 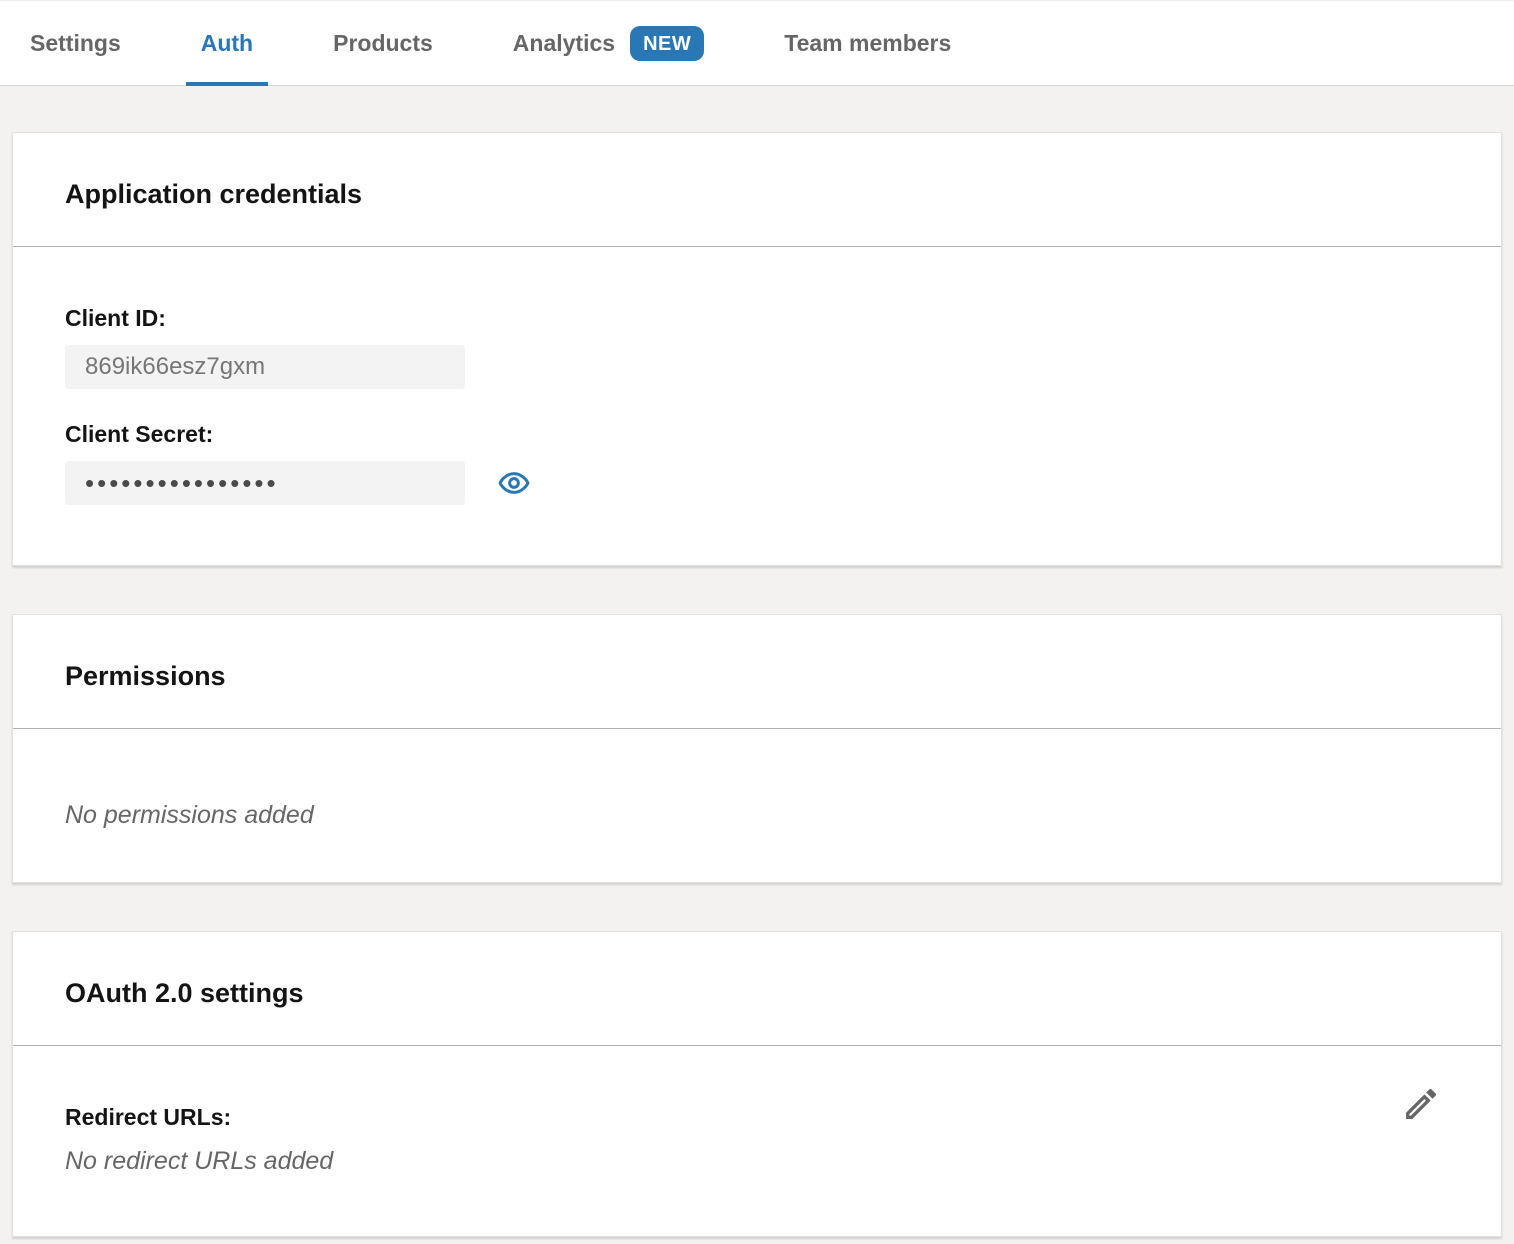 What do you see at coordinates (757, 672) in the screenshot?
I see `permissions-header: Permissions` at bounding box center [757, 672].